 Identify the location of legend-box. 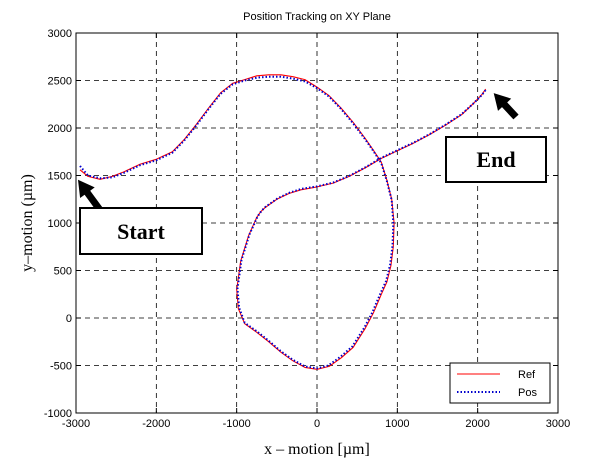
(500, 383).